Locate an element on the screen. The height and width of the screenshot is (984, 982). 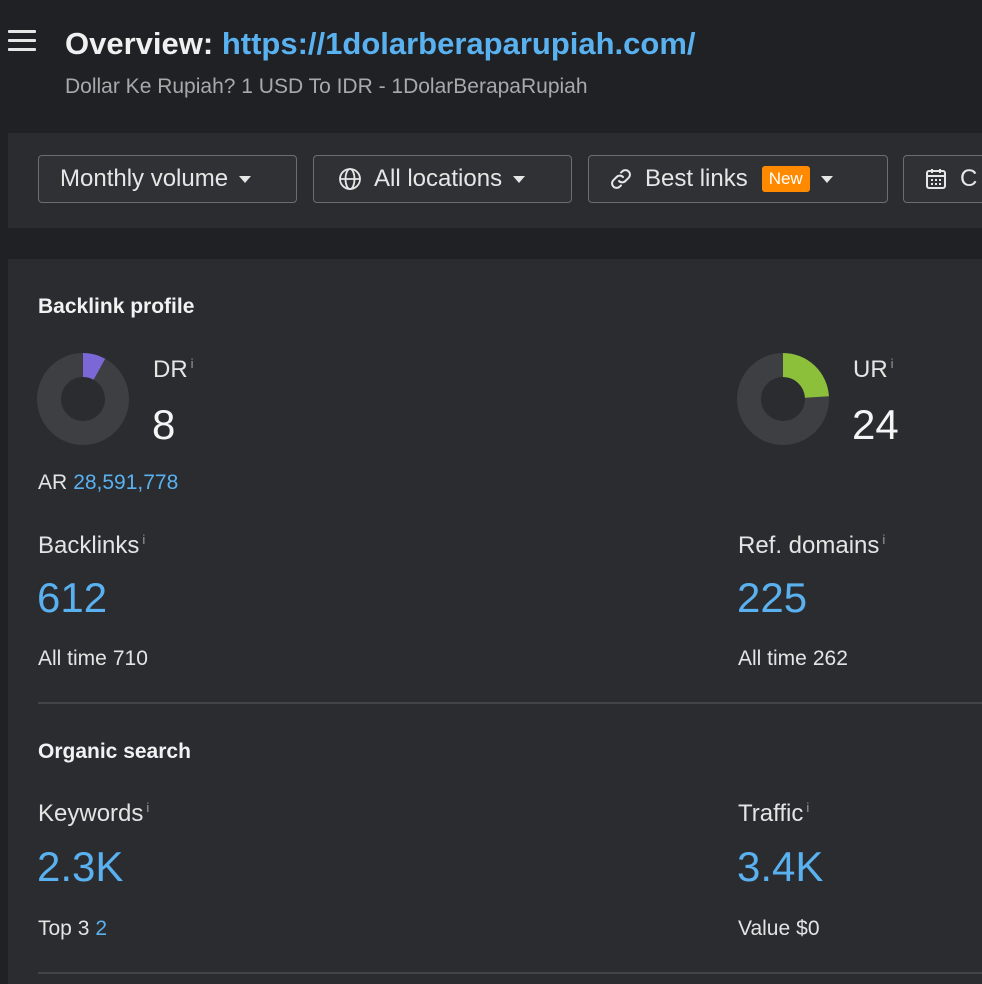
ar-row: AR 28,591,778 is located at coordinates (108, 483).